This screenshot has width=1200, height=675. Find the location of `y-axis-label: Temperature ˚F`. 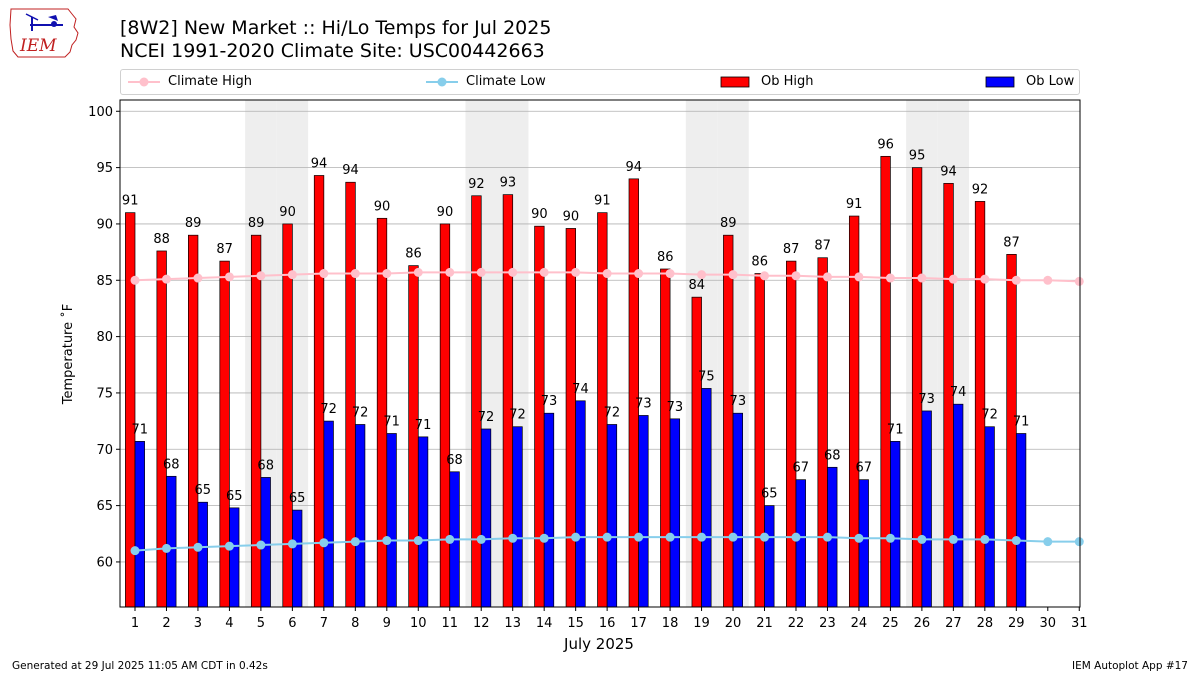

y-axis-label: Temperature ˚F is located at coordinates (68, 354).